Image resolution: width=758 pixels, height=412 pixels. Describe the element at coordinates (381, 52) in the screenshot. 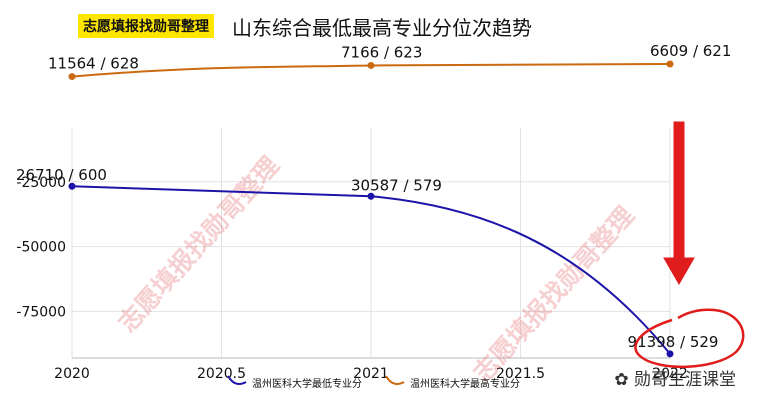

I see `data-label: 7166 / 623` at that location.